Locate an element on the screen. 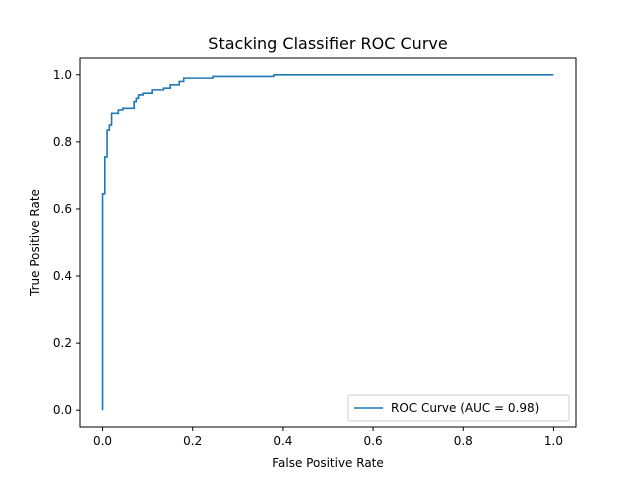 This screenshot has height=480, width=640. x-tick-label: 0.8 is located at coordinates (463, 441).